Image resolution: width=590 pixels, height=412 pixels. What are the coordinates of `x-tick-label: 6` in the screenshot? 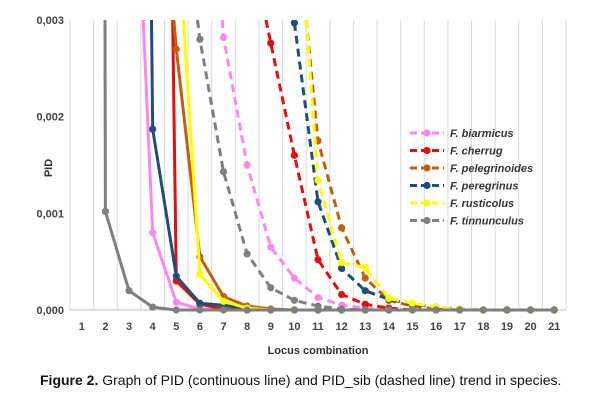 It's located at (200, 327).